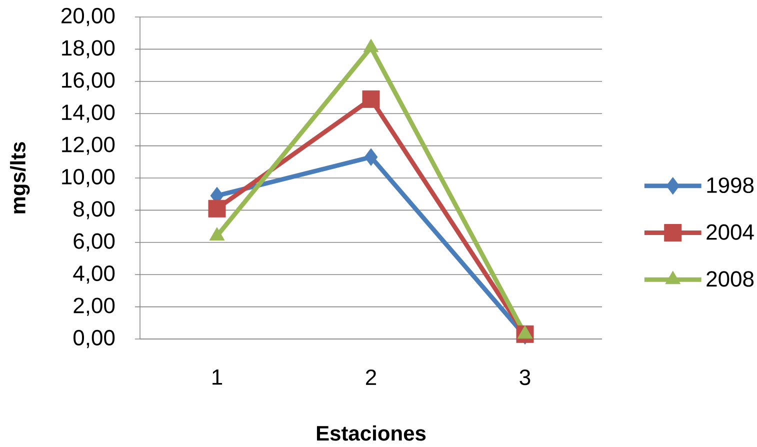 The image size is (757, 447). Describe the element at coordinates (217, 377) in the screenshot. I see `x-tick-label: 1` at that location.